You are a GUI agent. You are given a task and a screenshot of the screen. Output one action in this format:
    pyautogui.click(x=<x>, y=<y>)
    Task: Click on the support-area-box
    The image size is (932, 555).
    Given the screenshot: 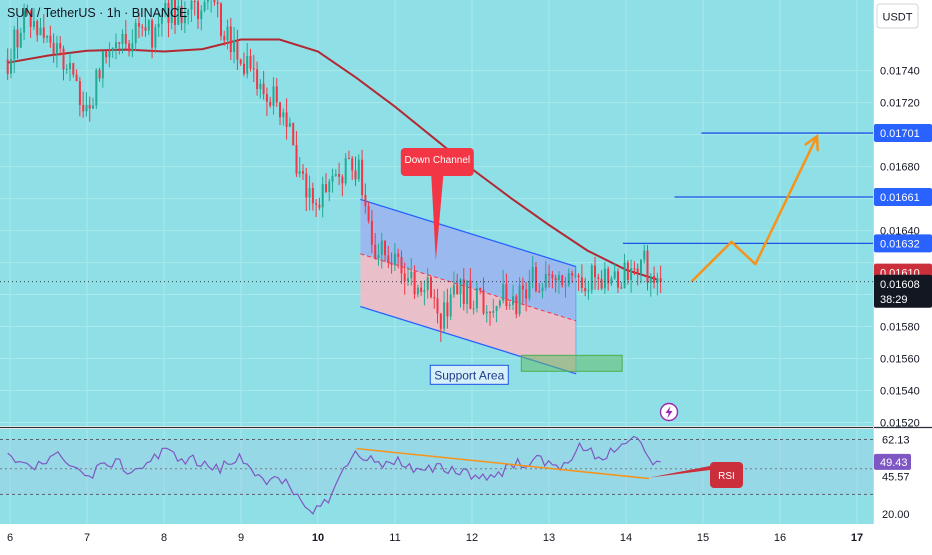 What is the action you would take?
    pyautogui.click(x=571, y=363)
    